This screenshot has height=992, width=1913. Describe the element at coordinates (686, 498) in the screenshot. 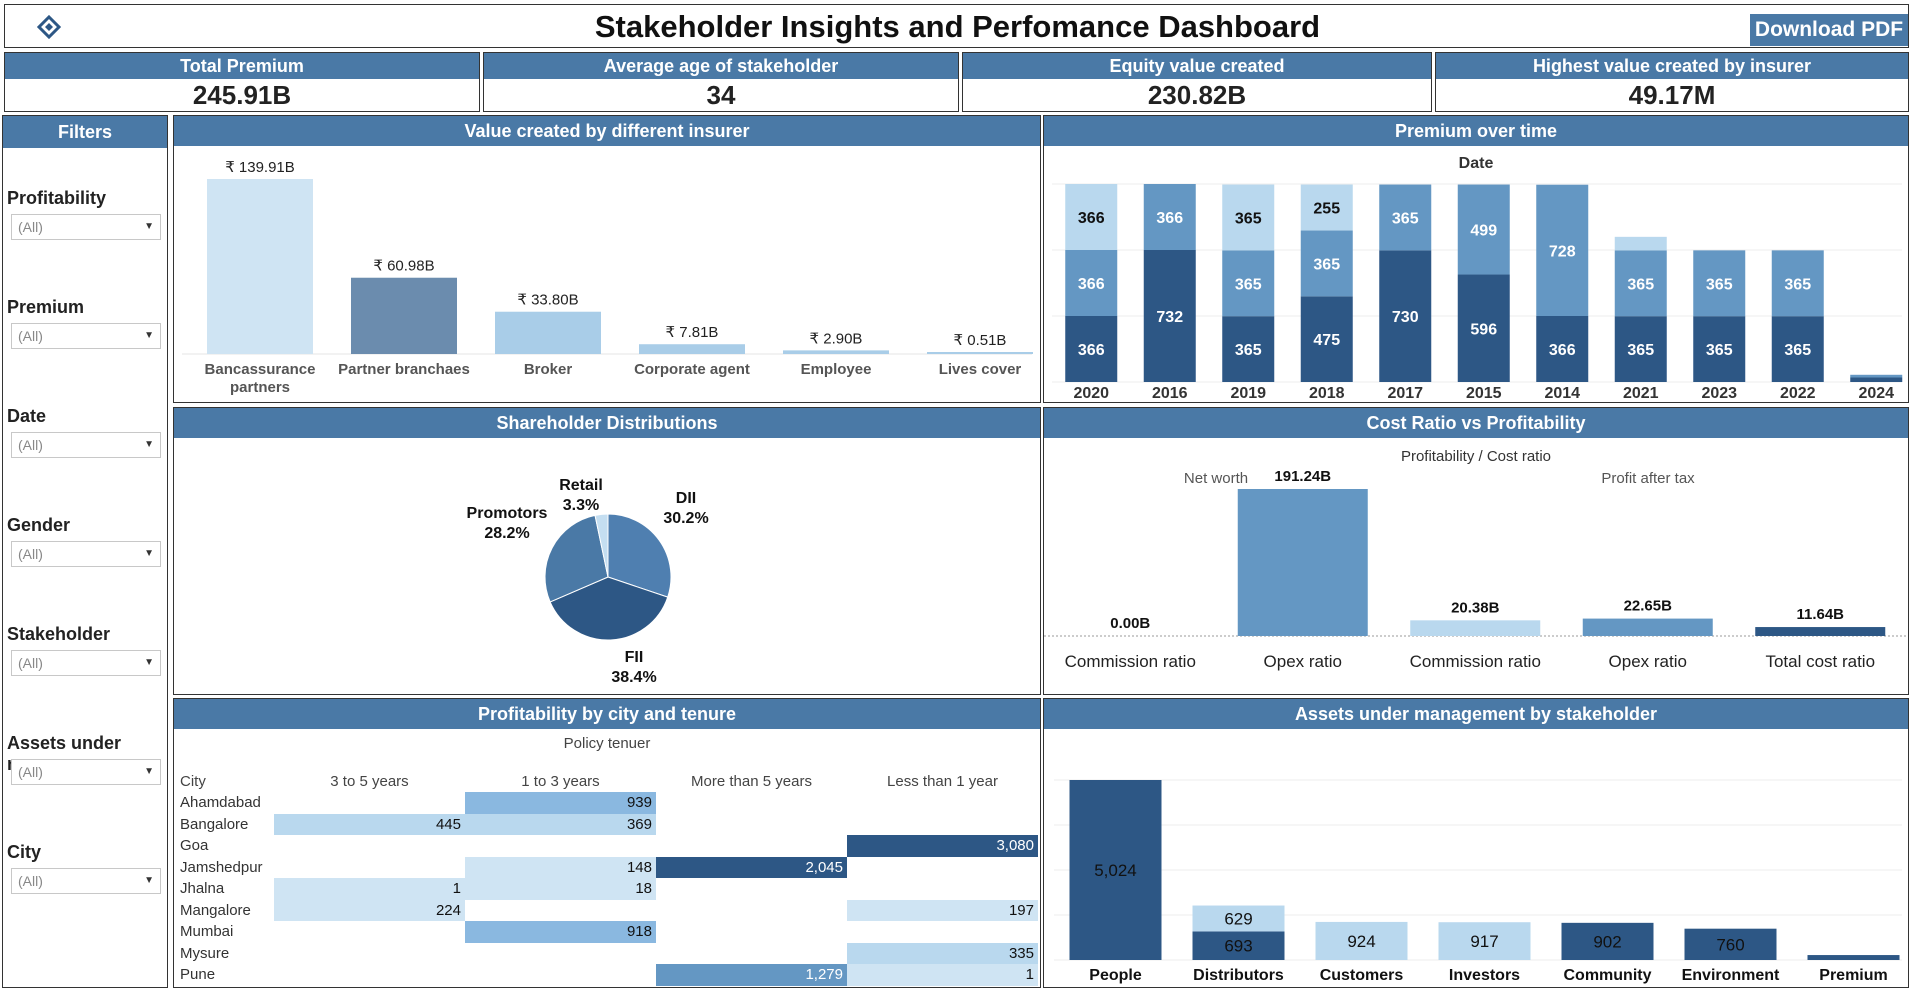

I see `slice-name: DII` at that location.